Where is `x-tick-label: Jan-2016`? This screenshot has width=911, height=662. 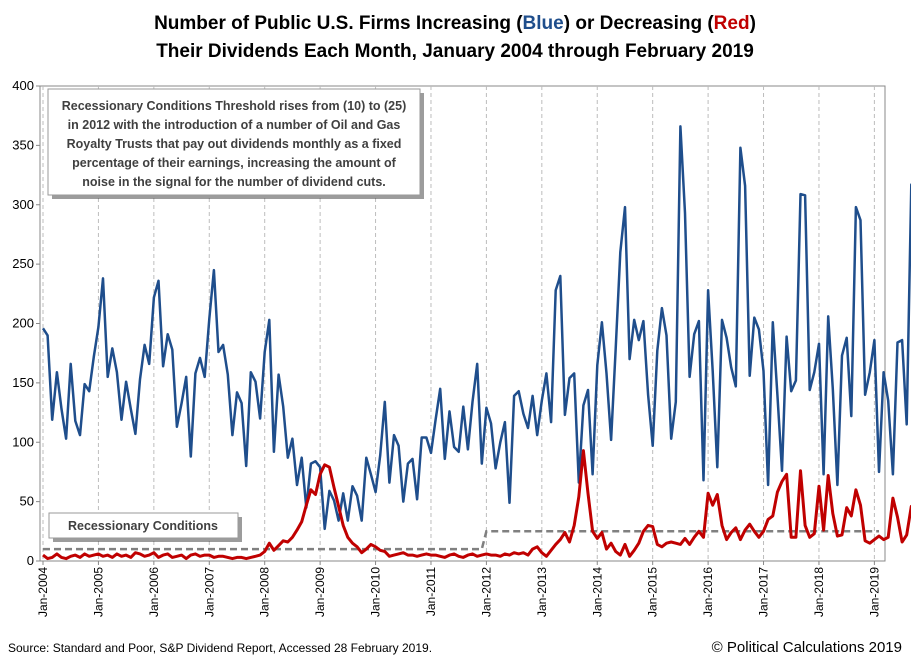
x-tick-label: Jan-2016 is located at coordinates (708, 592).